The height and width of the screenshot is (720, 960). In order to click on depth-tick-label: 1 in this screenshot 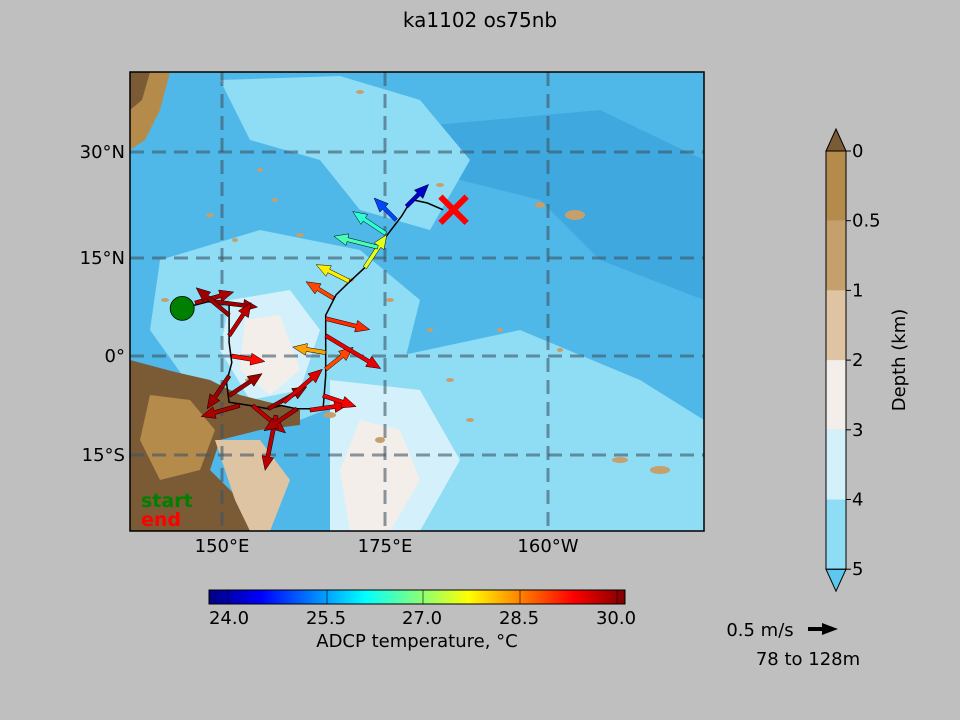, I will do `click(857, 290)`.